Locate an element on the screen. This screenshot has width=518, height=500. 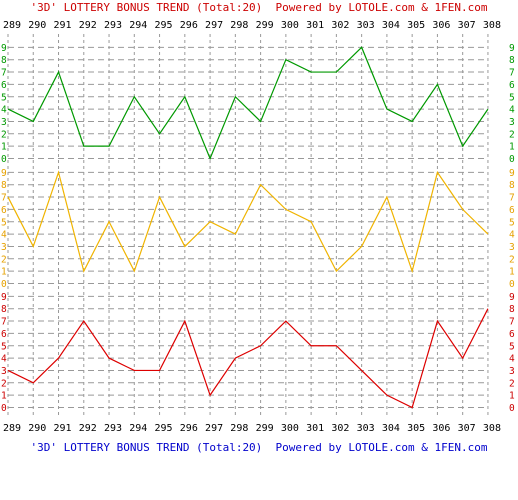
x-tick-label-top: 292 is located at coordinates (88, 25).